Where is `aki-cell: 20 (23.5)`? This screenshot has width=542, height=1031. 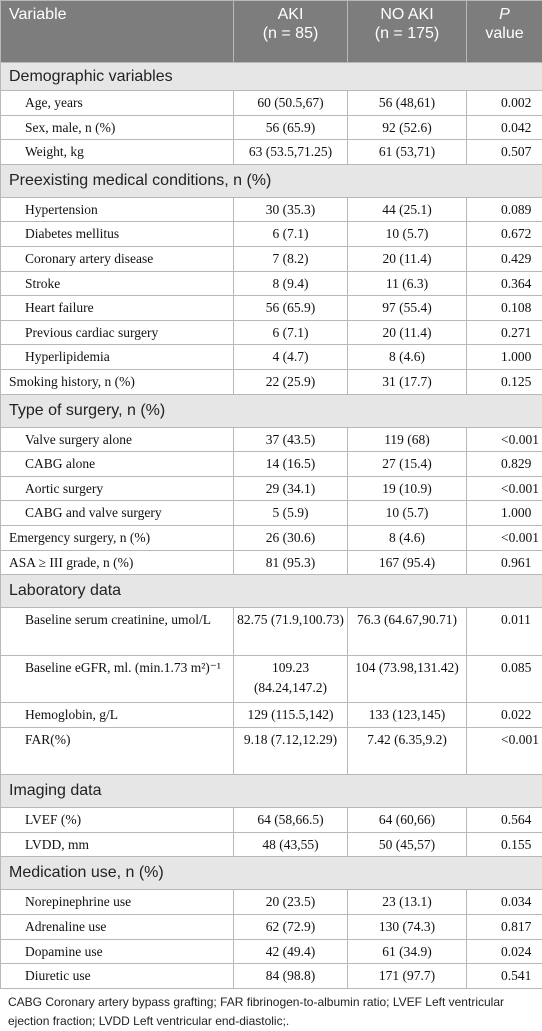 aki-cell: 20 (23.5) is located at coordinates (291, 902).